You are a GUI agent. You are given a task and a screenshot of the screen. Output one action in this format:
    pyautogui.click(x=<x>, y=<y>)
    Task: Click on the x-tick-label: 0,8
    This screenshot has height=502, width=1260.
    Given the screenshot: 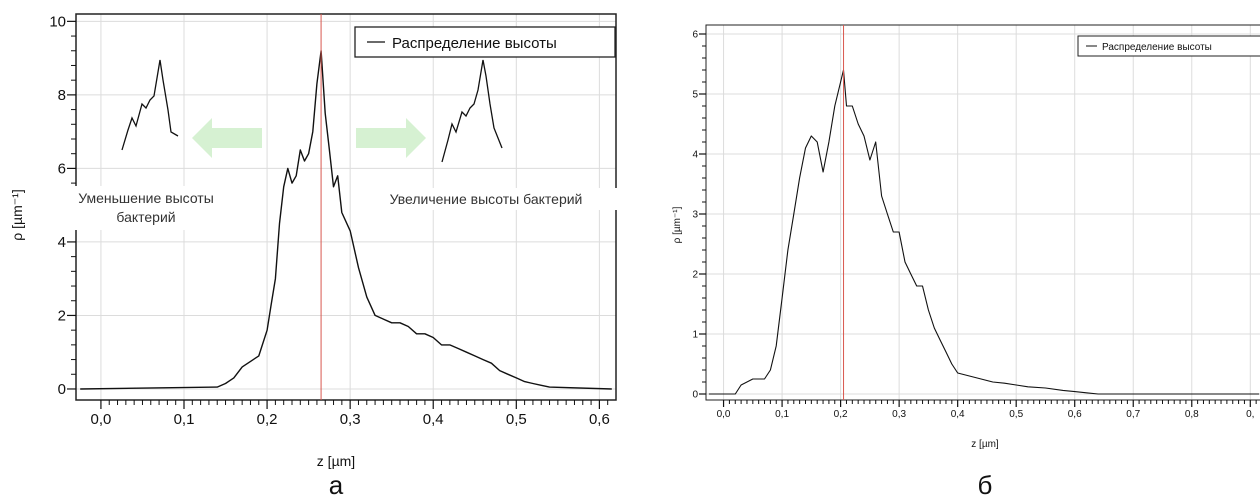 What is the action you would take?
    pyautogui.click(x=1192, y=414)
    